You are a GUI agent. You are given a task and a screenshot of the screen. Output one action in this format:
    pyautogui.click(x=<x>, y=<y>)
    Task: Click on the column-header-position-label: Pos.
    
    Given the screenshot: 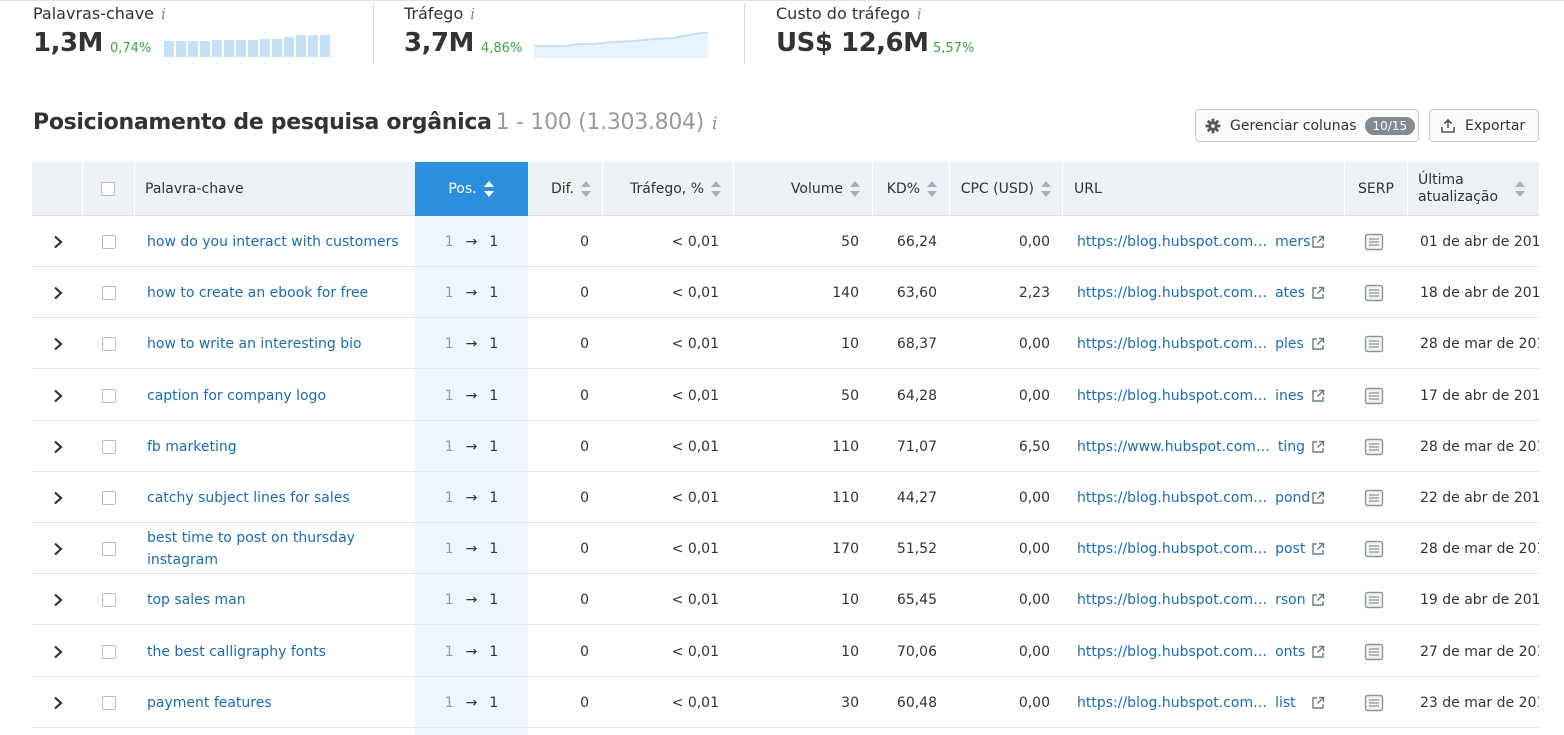 What is the action you would take?
    pyautogui.click(x=462, y=189)
    